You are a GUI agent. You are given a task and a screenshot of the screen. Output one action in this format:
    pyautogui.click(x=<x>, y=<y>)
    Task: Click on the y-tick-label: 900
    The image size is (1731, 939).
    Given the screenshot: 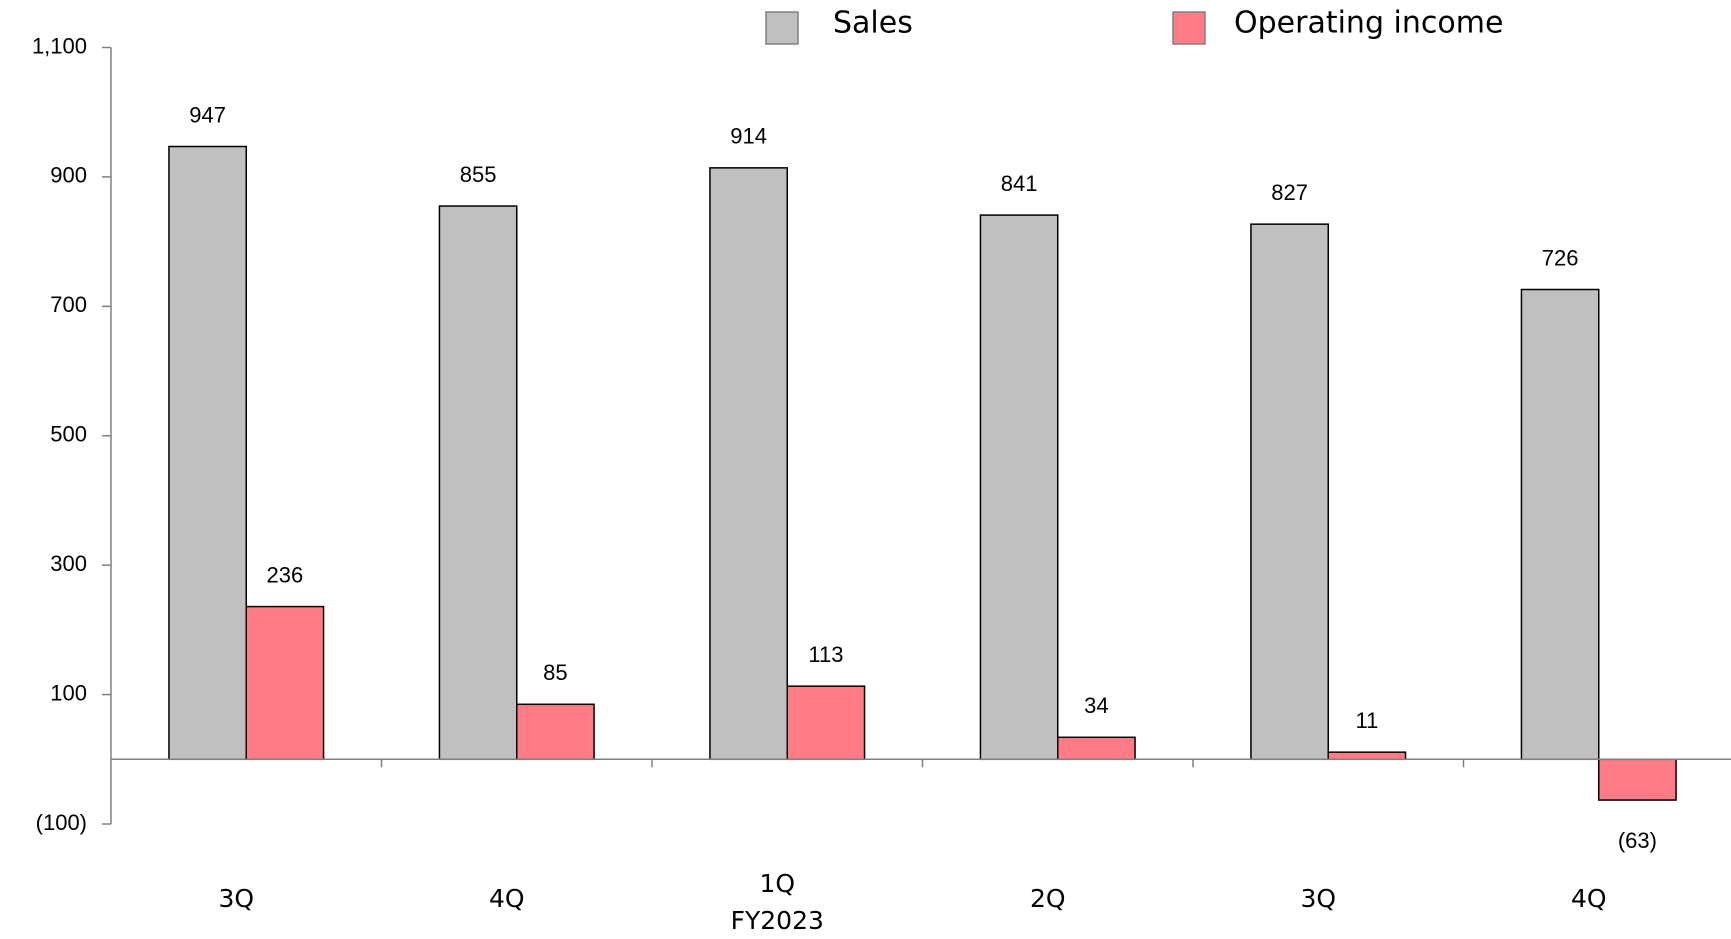 What is the action you would take?
    pyautogui.click(x=68, y=175)
    